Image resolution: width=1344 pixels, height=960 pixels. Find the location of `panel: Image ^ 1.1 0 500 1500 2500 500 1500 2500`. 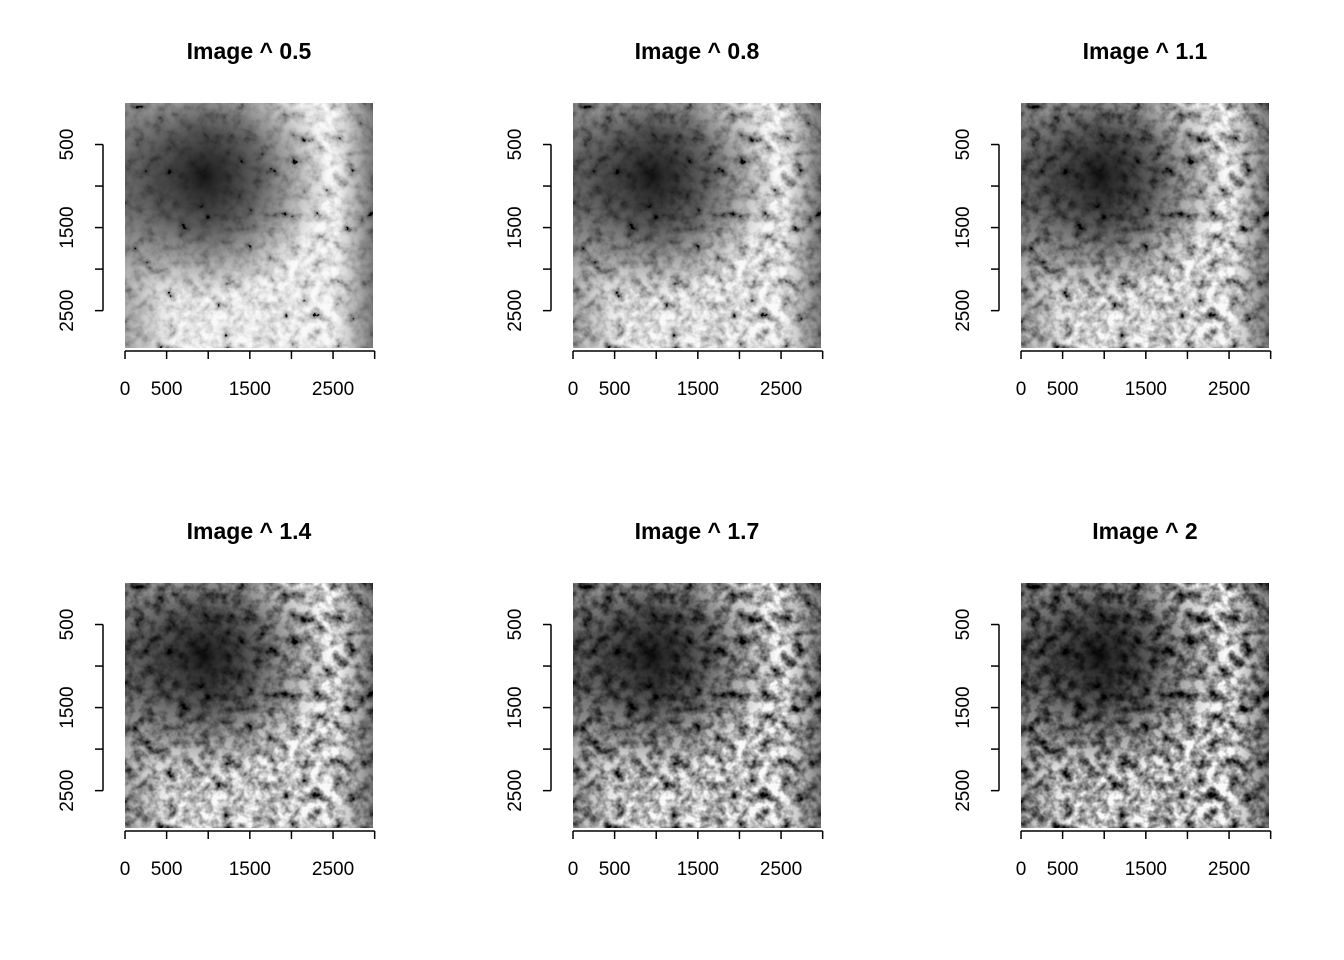

panel: Image ^ 1.1 0 500 1500 2500 500 1500 2500 is located at coordinates (1112, 219).